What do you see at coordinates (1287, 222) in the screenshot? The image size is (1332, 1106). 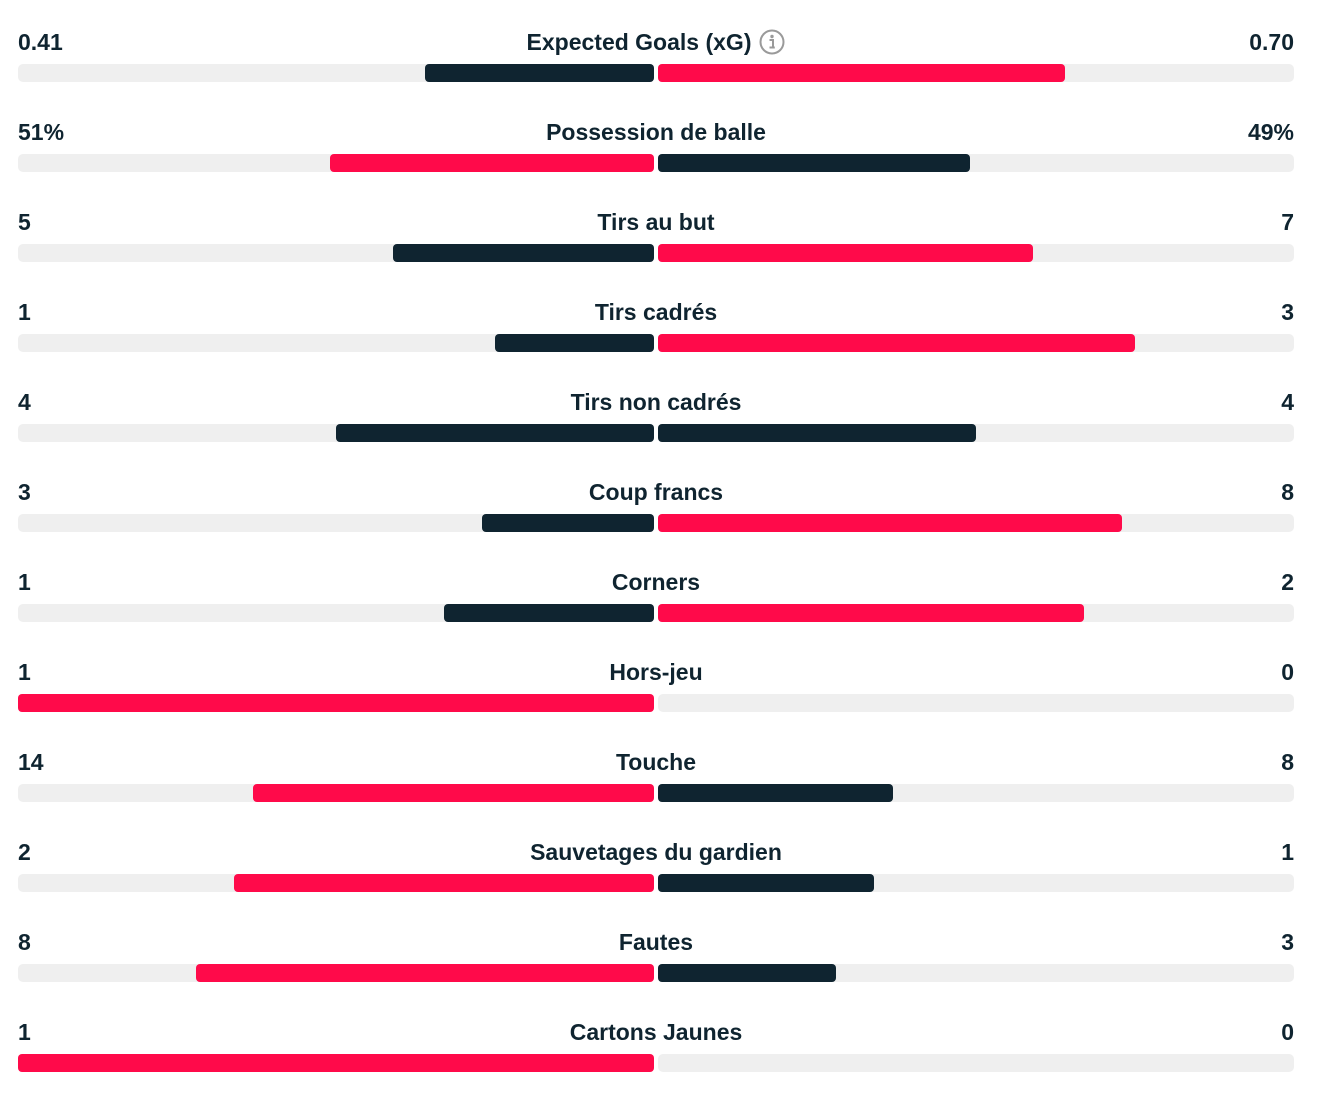 I see `away-value: 7` at bounding box center [1287, 222].